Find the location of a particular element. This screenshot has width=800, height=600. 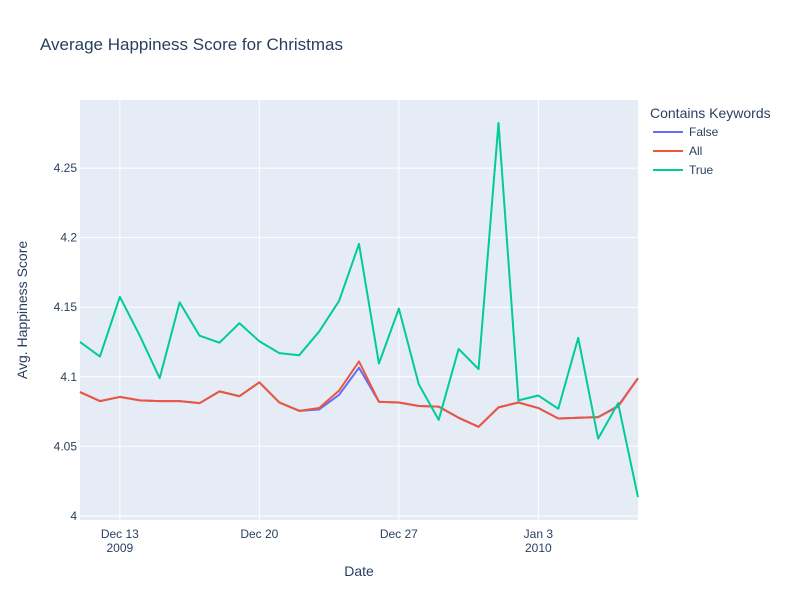

y-tick-label: 4.15 is located at coordinates (66, 307).